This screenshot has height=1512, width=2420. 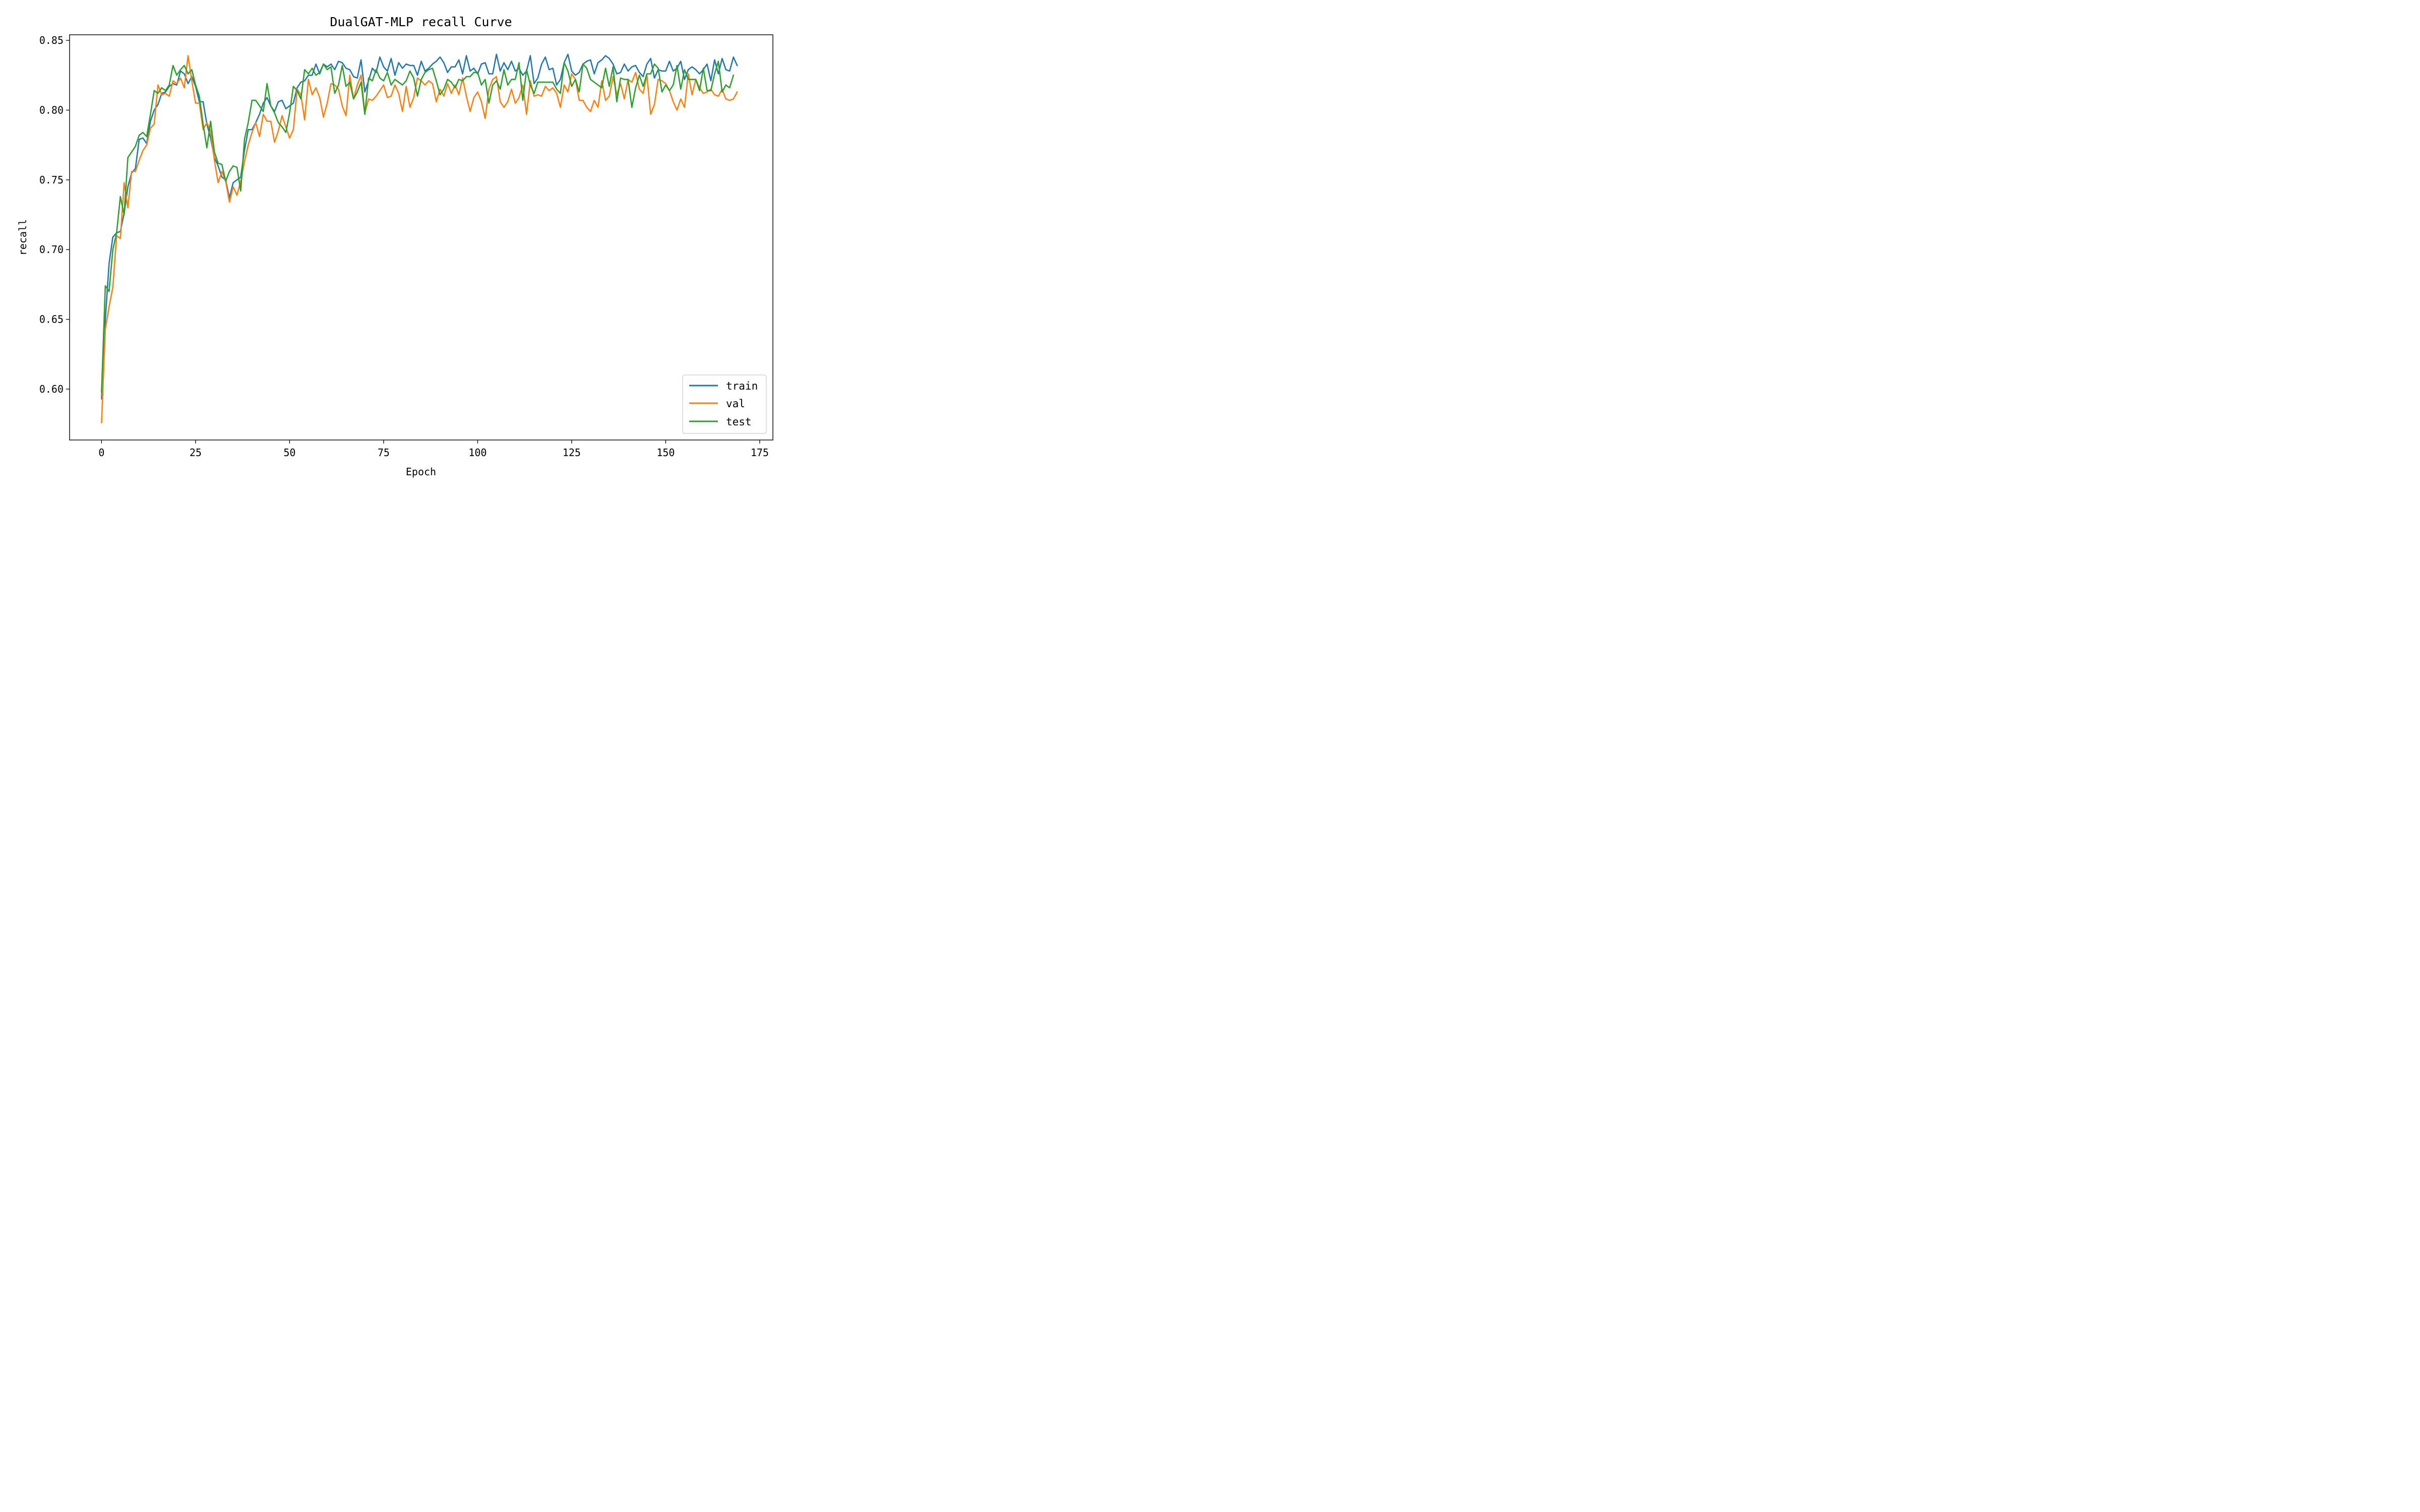 What do you see at coordinates (739, 422) in the screenshot?
I see `legend-label-test: test` at bounding box center [739, 422].